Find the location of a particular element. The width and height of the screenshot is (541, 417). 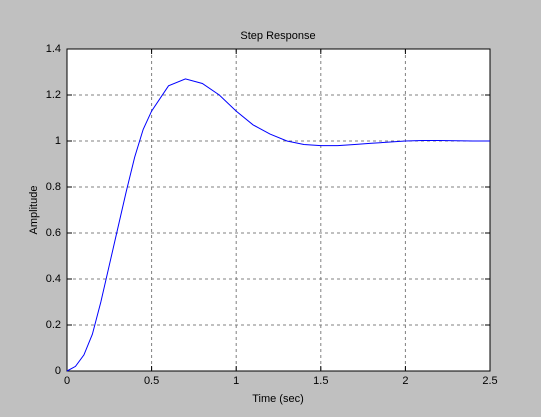

x-tick-label: 0.5 is located at coordinates (151, 381).